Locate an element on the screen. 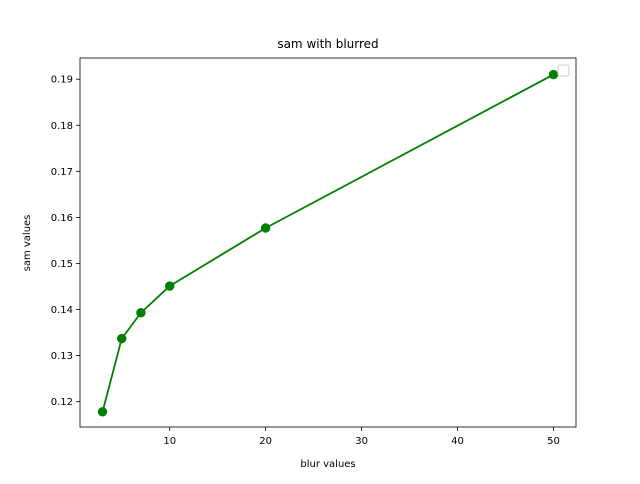  legend-box is located at coordinates (563, 70).